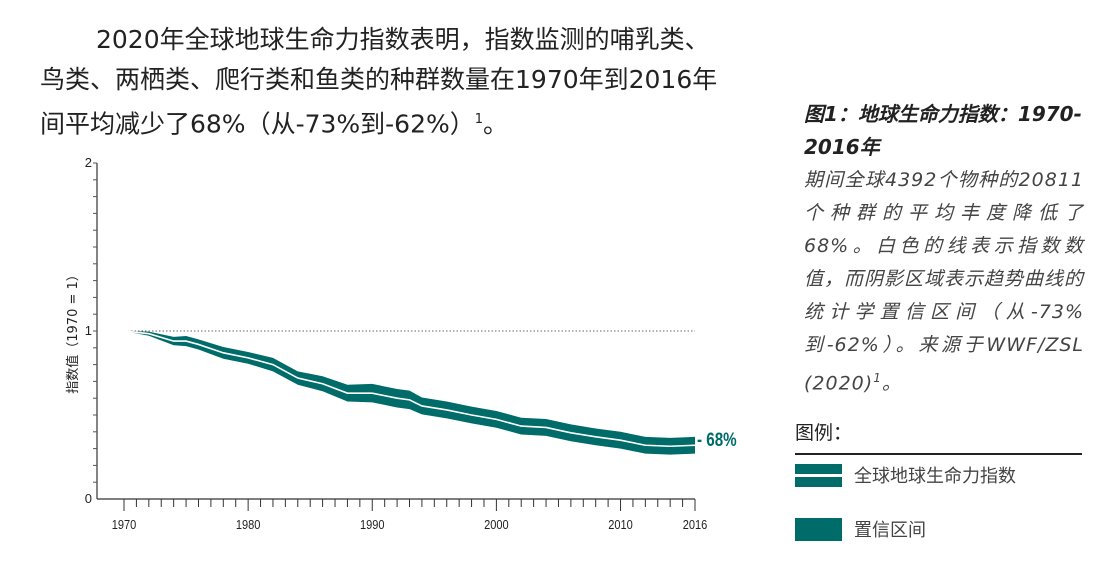  Describe the element at coordinates (938, 529) in the screenshot. I see `legend-item-ci: 置信区间` at that location.